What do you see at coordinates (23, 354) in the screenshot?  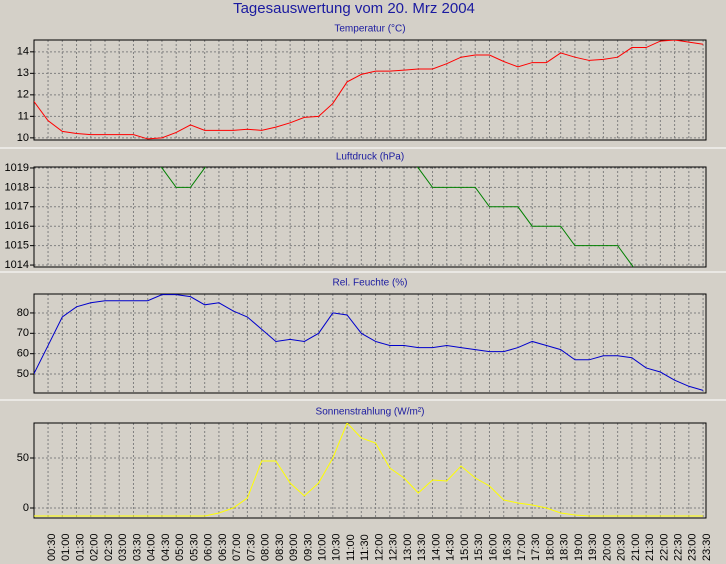 I see `y-tick-label: 60` at bounding box center [23, 354].